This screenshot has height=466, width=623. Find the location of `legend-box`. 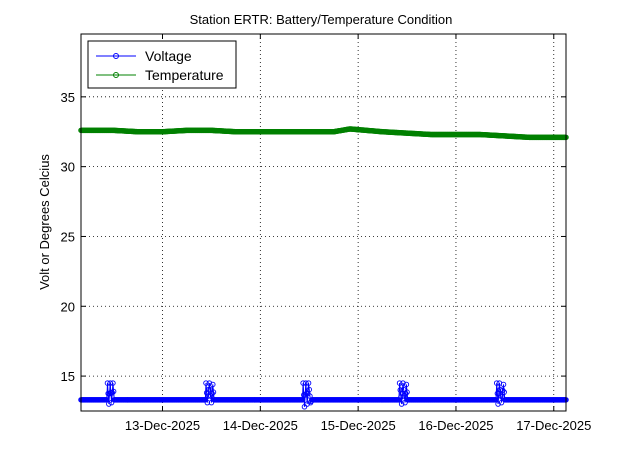

legend-box is located at coordinates (162, 64).